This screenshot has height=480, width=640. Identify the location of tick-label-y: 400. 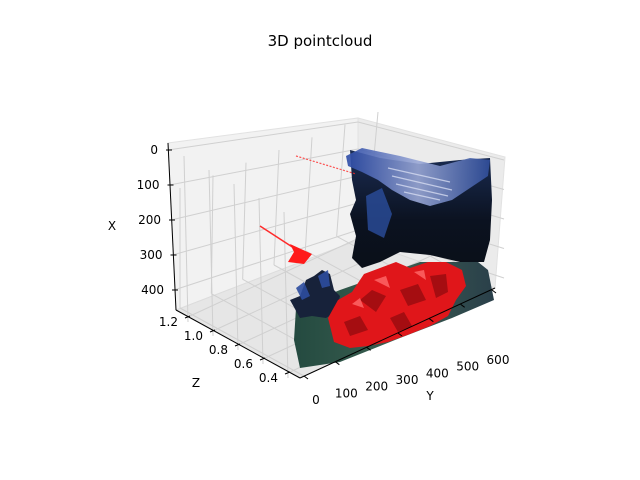
(437, 373).